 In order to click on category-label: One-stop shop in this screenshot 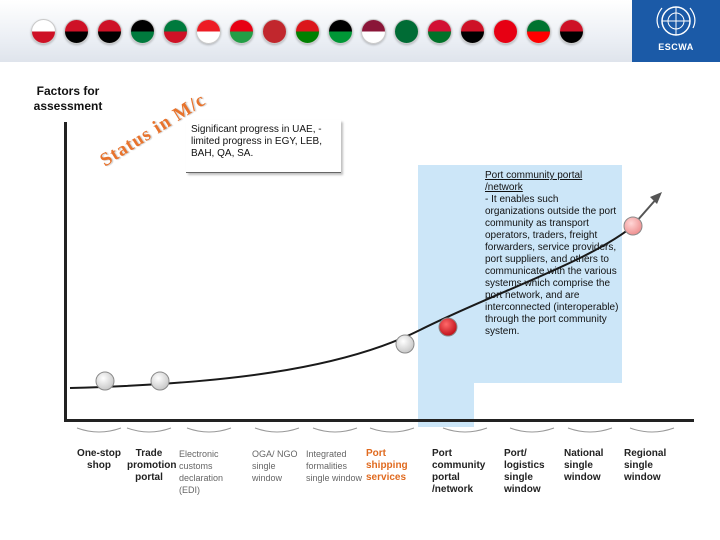, I will do `click(99, 459)`.